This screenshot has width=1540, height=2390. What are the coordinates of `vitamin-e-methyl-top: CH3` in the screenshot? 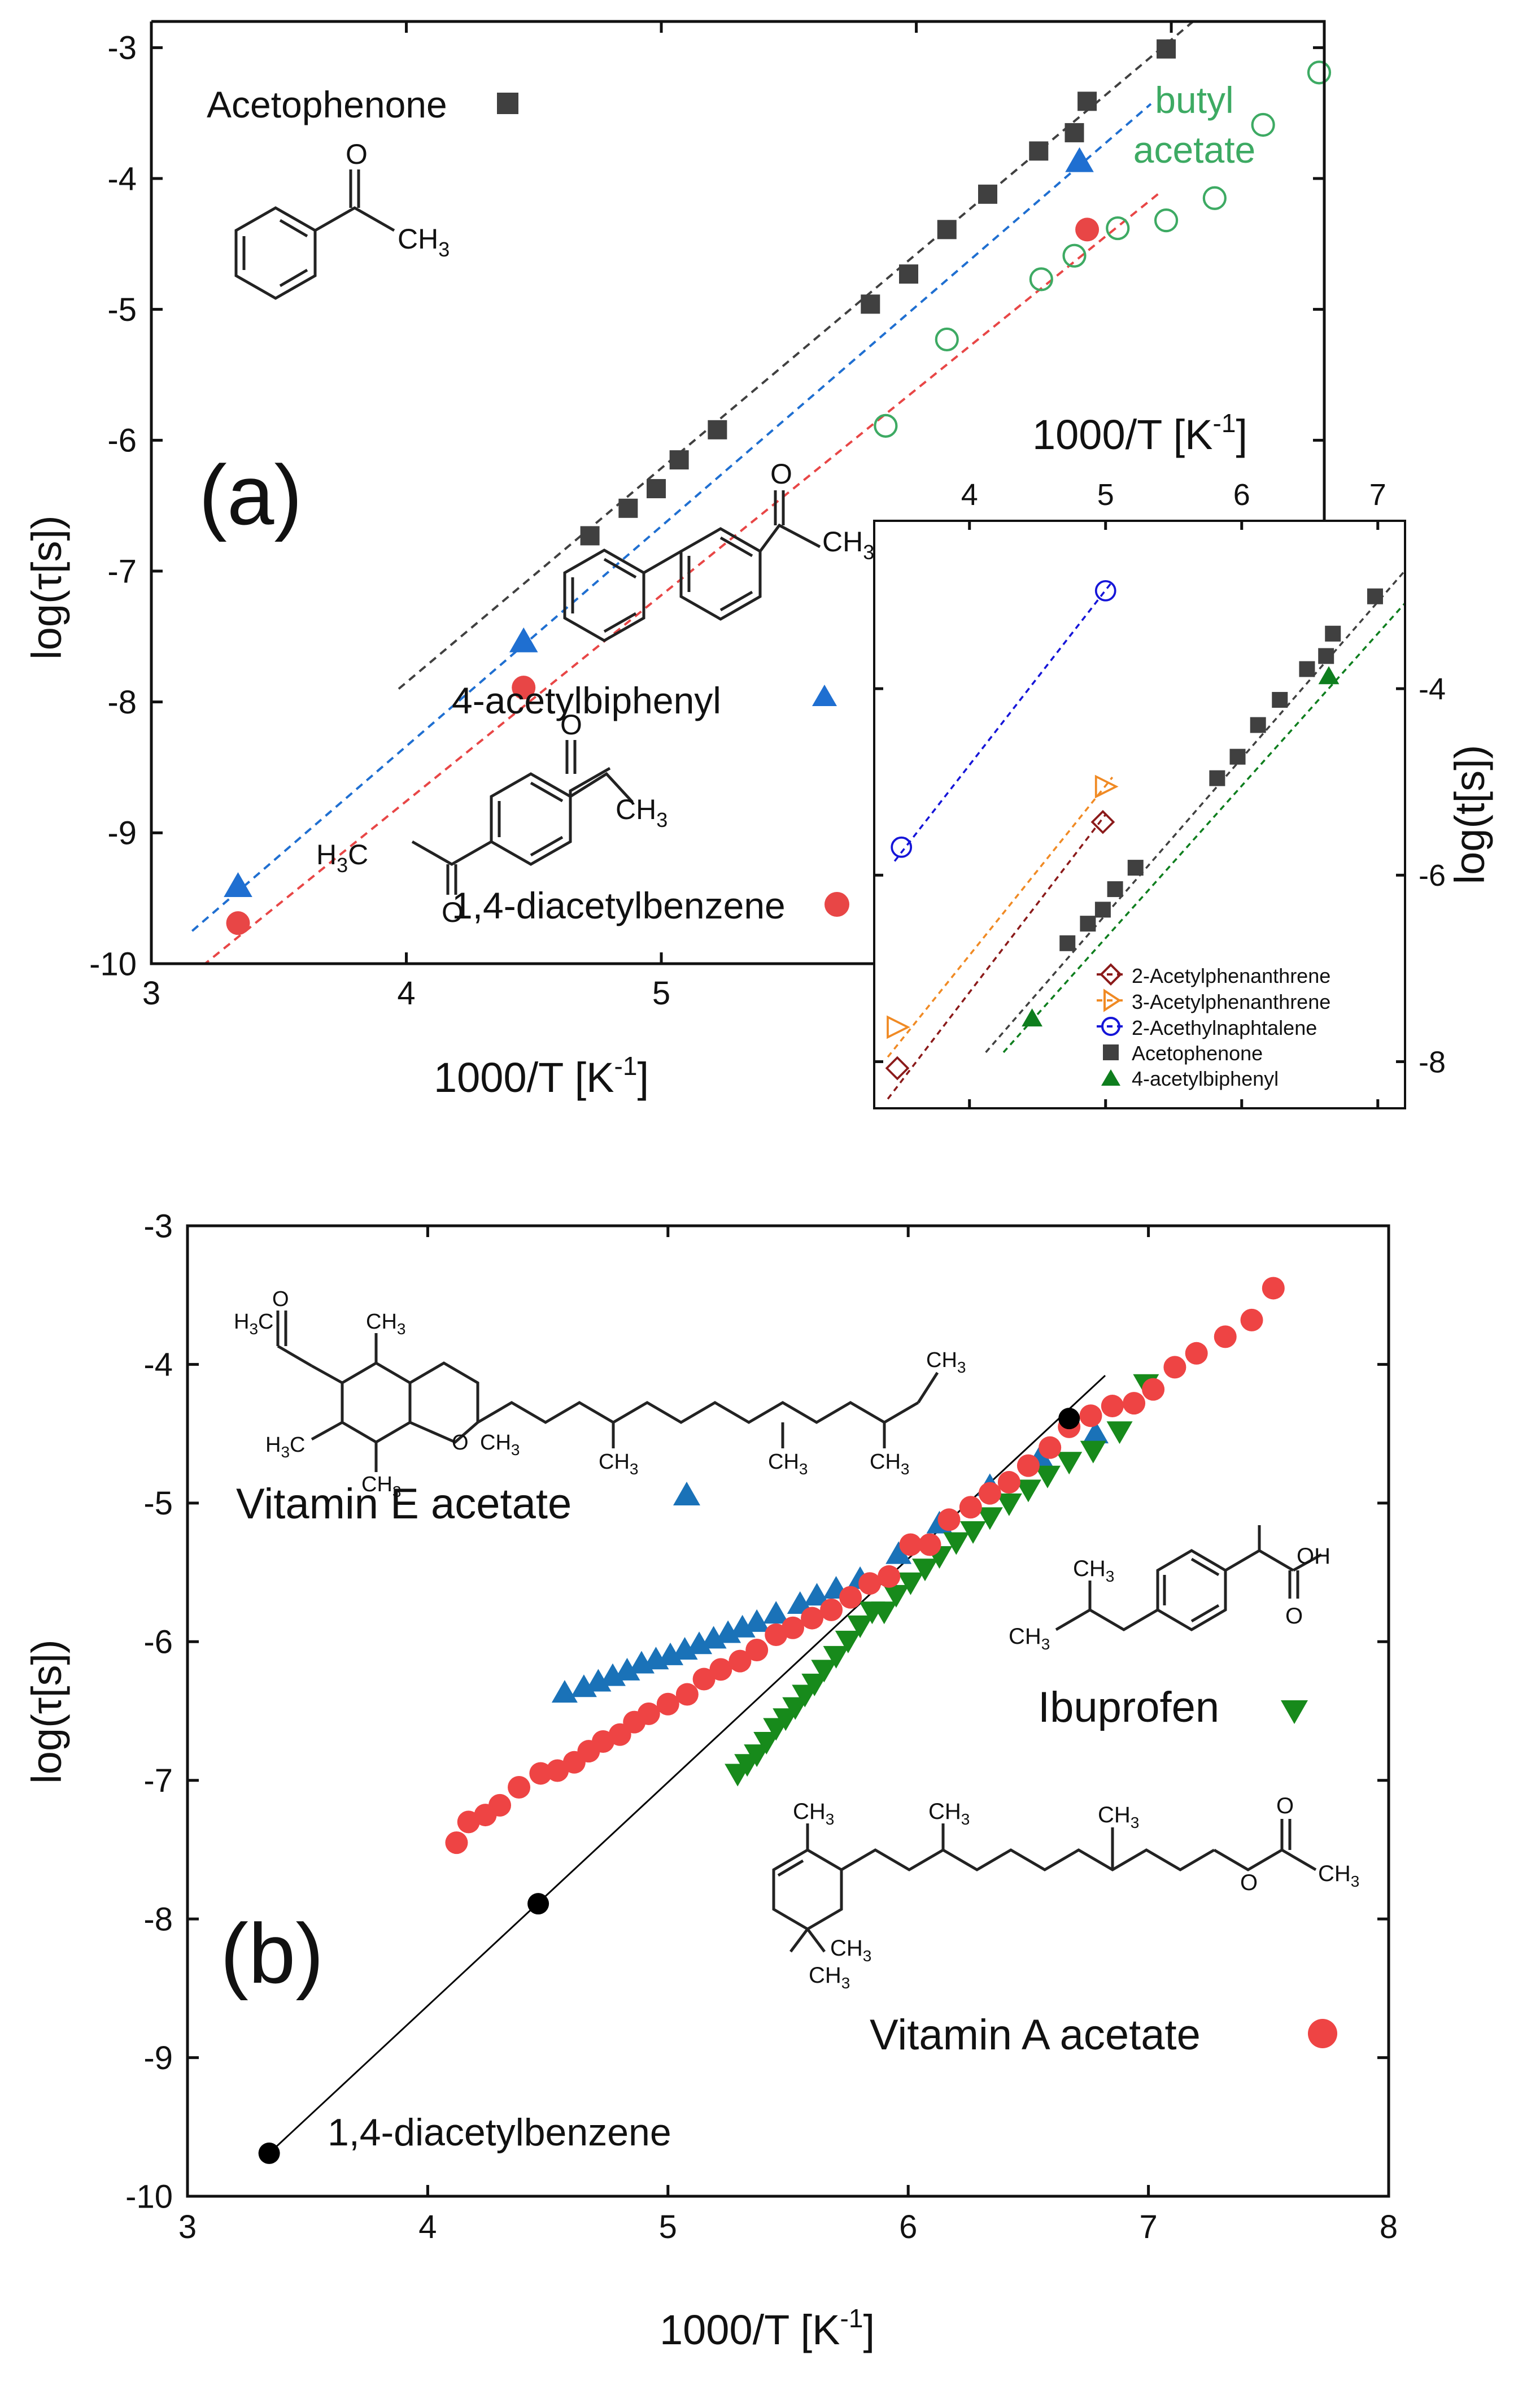 It's located at (385, 1324).